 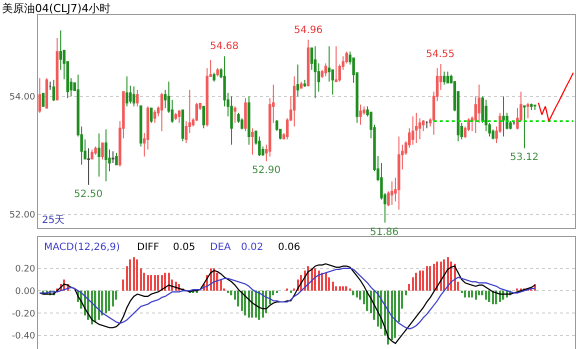 I want to click on text: DIFF, so click(x=148, y=247).